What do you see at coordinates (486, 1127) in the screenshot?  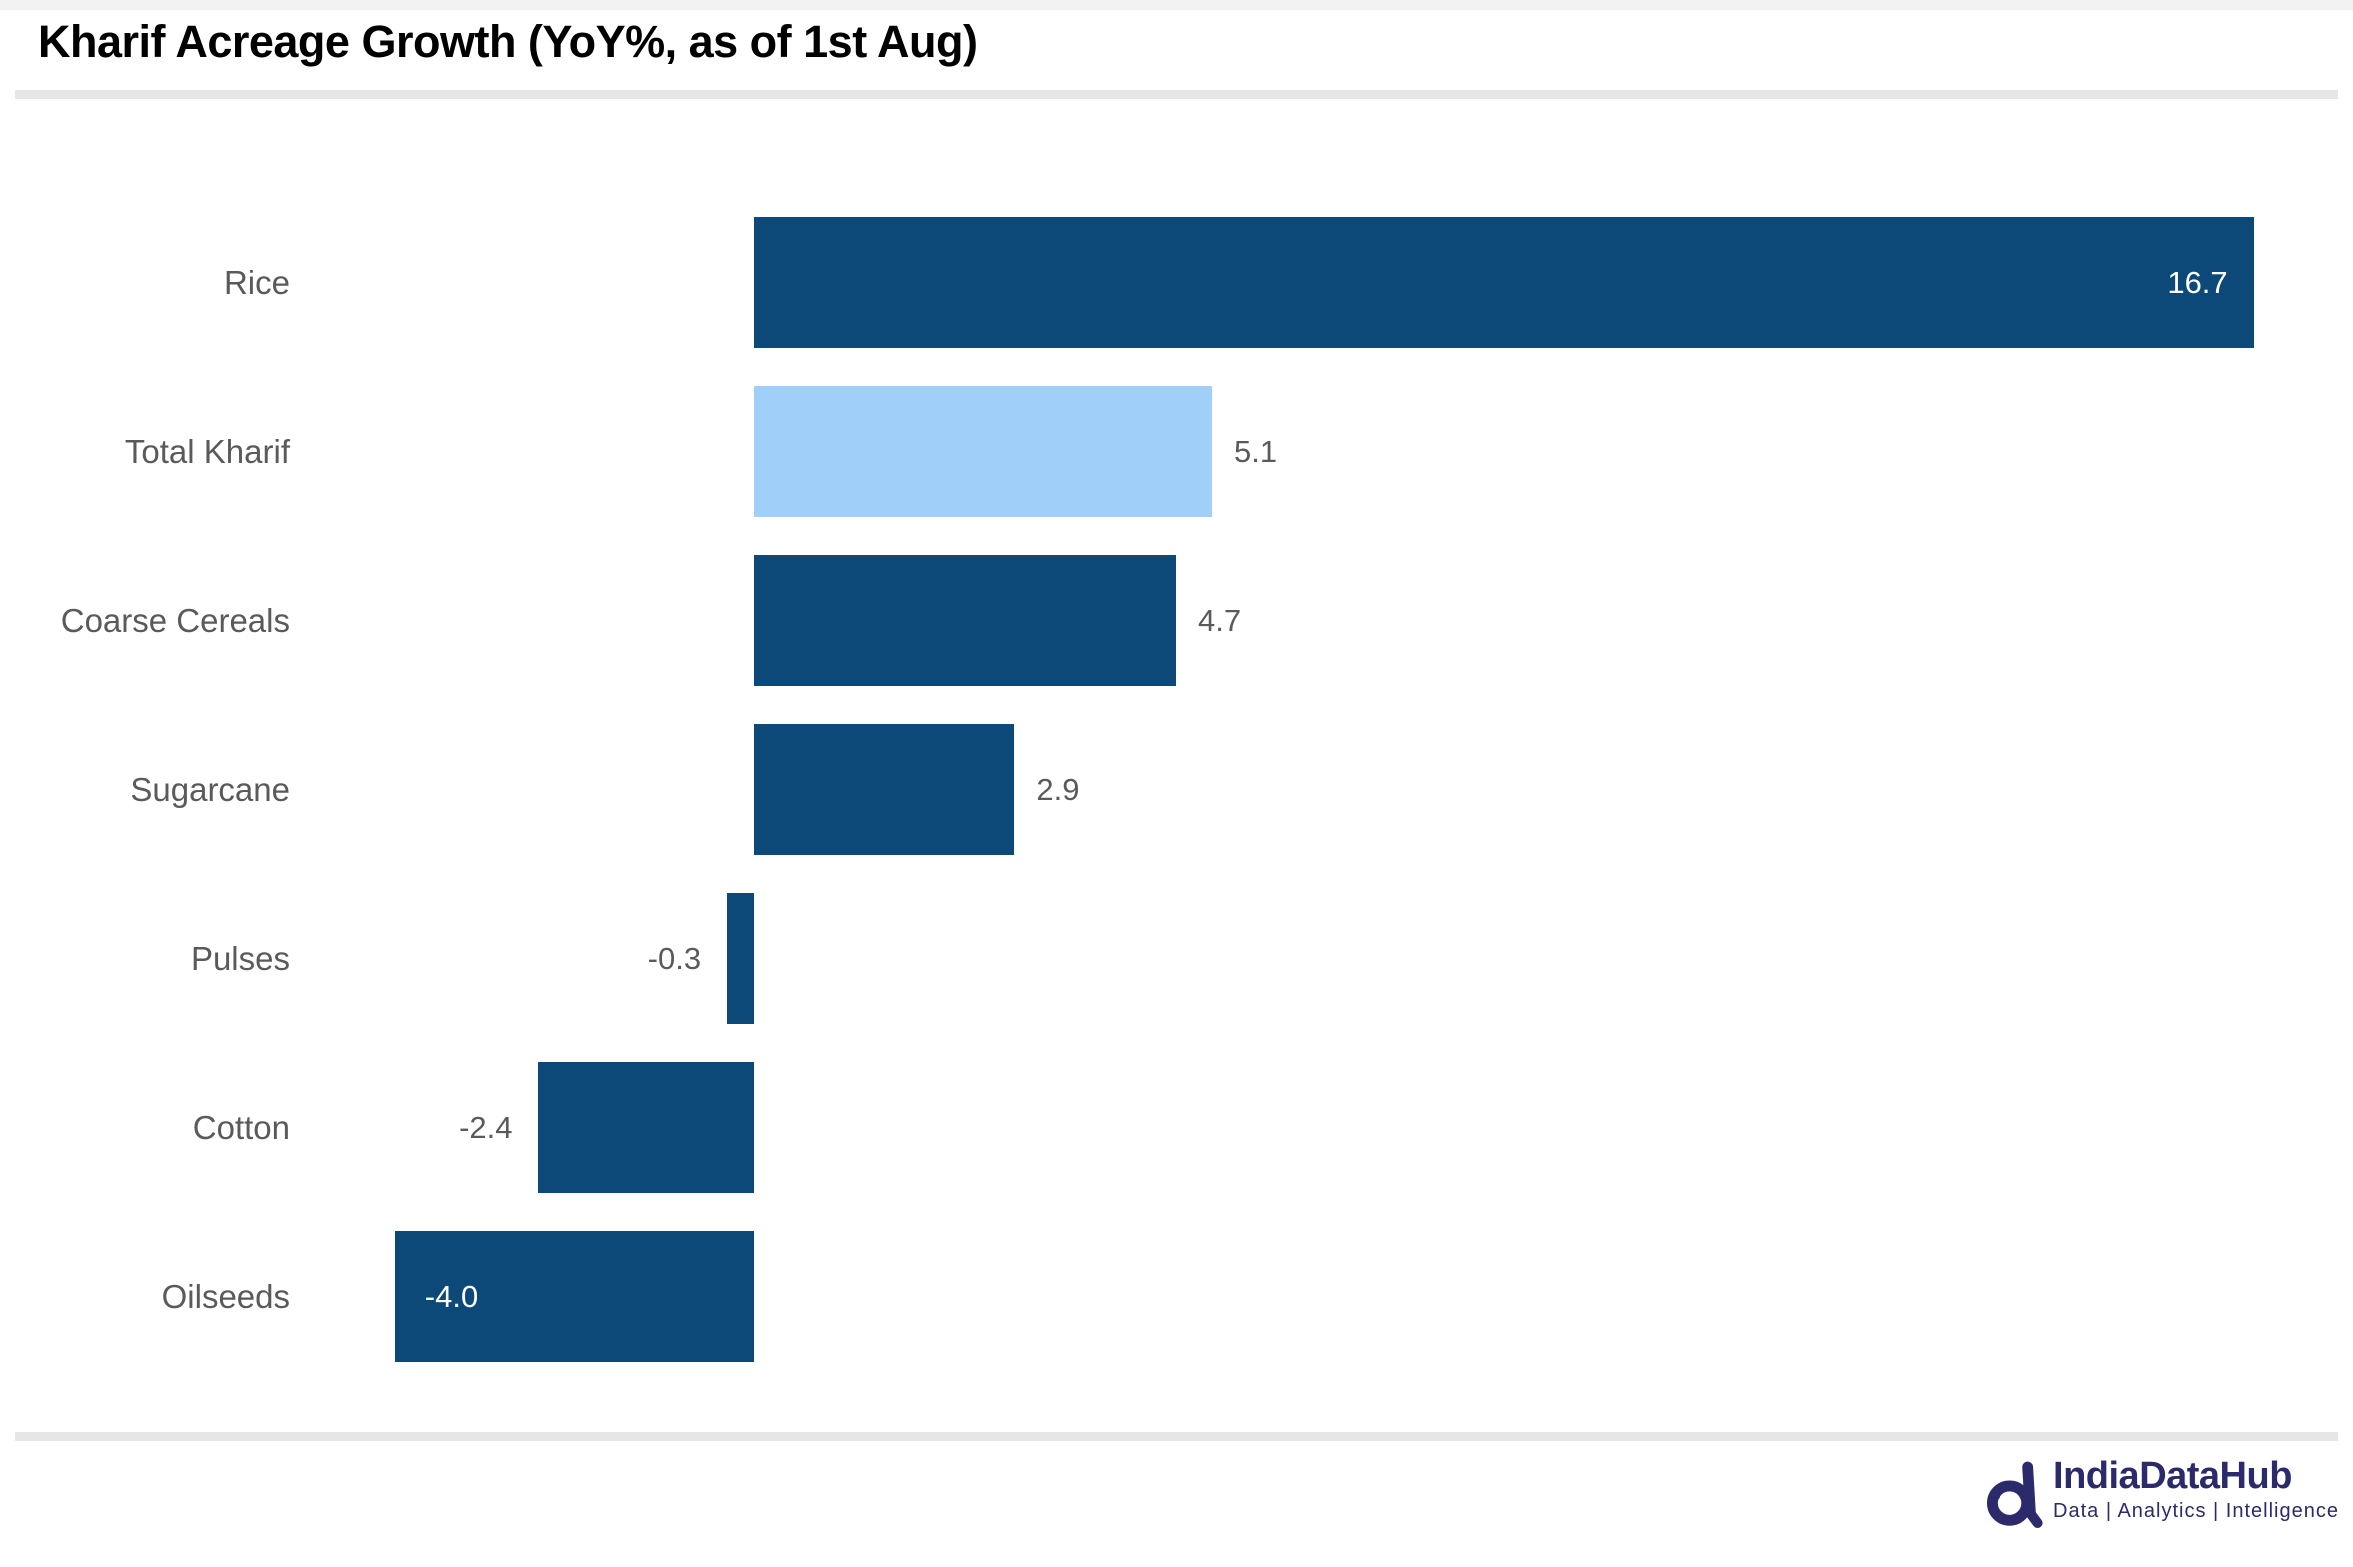 I see `value-label-cotton: -2.4` at bounding box center [486, 1127].